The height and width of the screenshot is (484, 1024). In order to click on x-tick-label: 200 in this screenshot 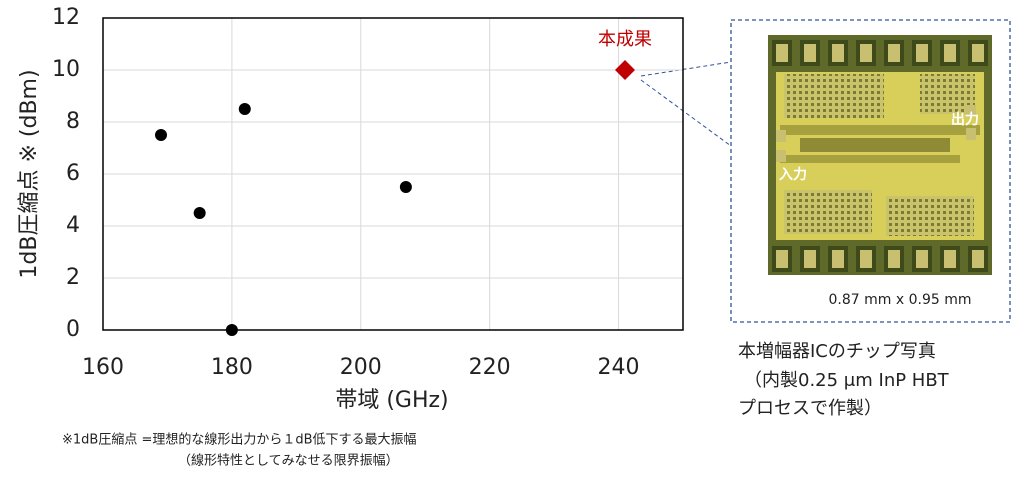, I will do `click(361, 367)`.